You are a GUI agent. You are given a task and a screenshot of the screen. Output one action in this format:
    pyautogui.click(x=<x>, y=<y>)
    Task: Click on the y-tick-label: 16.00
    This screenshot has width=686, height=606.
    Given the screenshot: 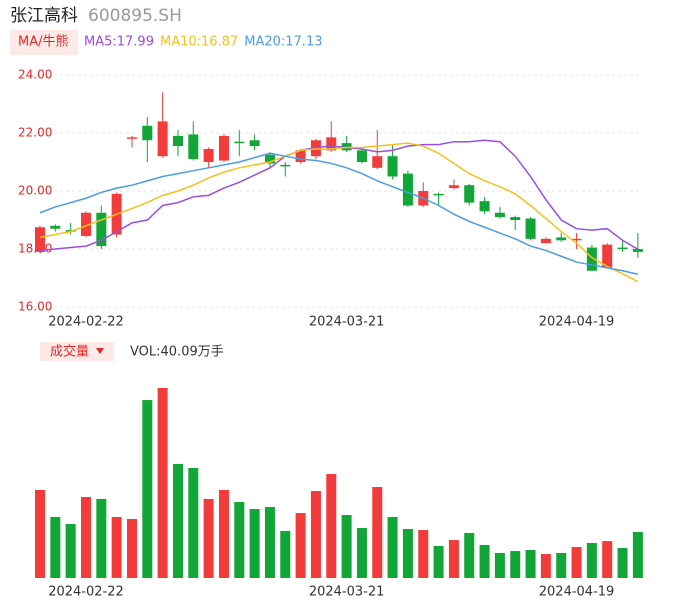 What is the action you would take?
    pyautogui.click(x=35, y=307)
    